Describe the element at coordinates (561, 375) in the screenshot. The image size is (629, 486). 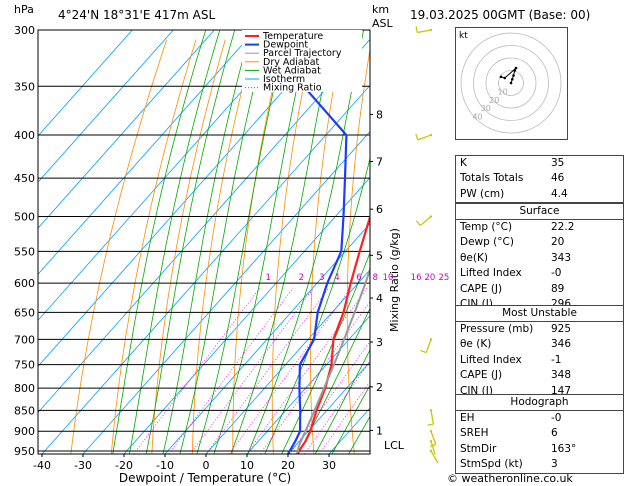
I see `most-unstable-value: 348` at that location.